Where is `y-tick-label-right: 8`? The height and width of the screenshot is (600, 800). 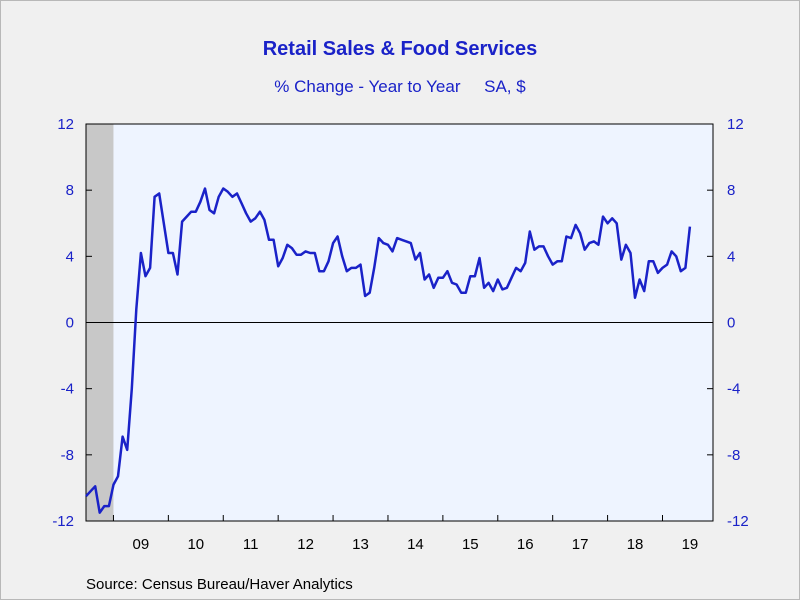
y-tick-label-right: 8 is located at coordinates (731, 190).